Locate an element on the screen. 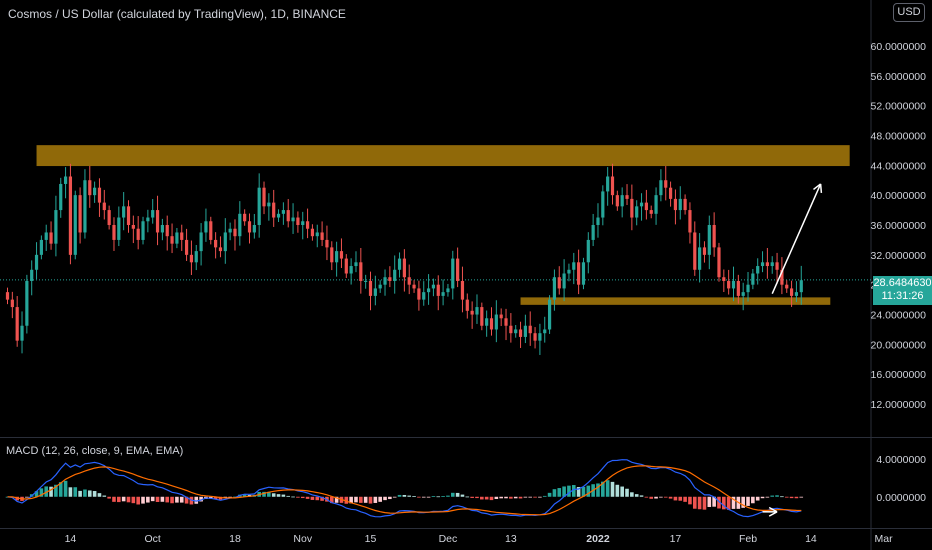 Image resolution: width=932 pixels, height=550 pixels. price-axis-label: 52.0000000 is located at coordinates (899, 107).